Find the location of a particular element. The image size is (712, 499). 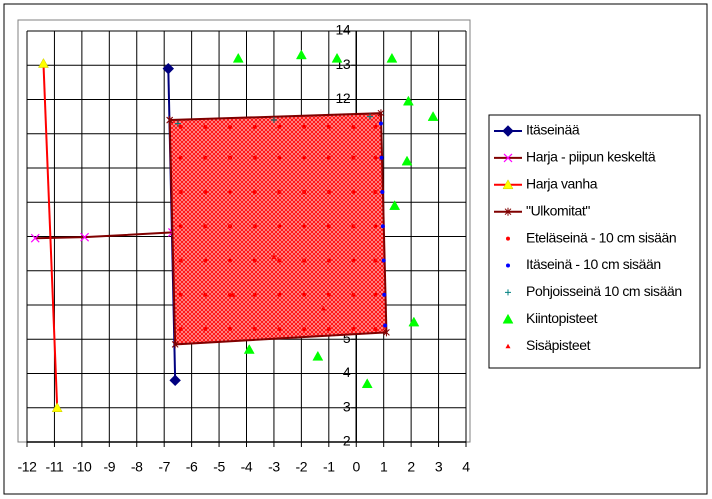

y-tick-label: 12 is located at coordinates (342, 98).